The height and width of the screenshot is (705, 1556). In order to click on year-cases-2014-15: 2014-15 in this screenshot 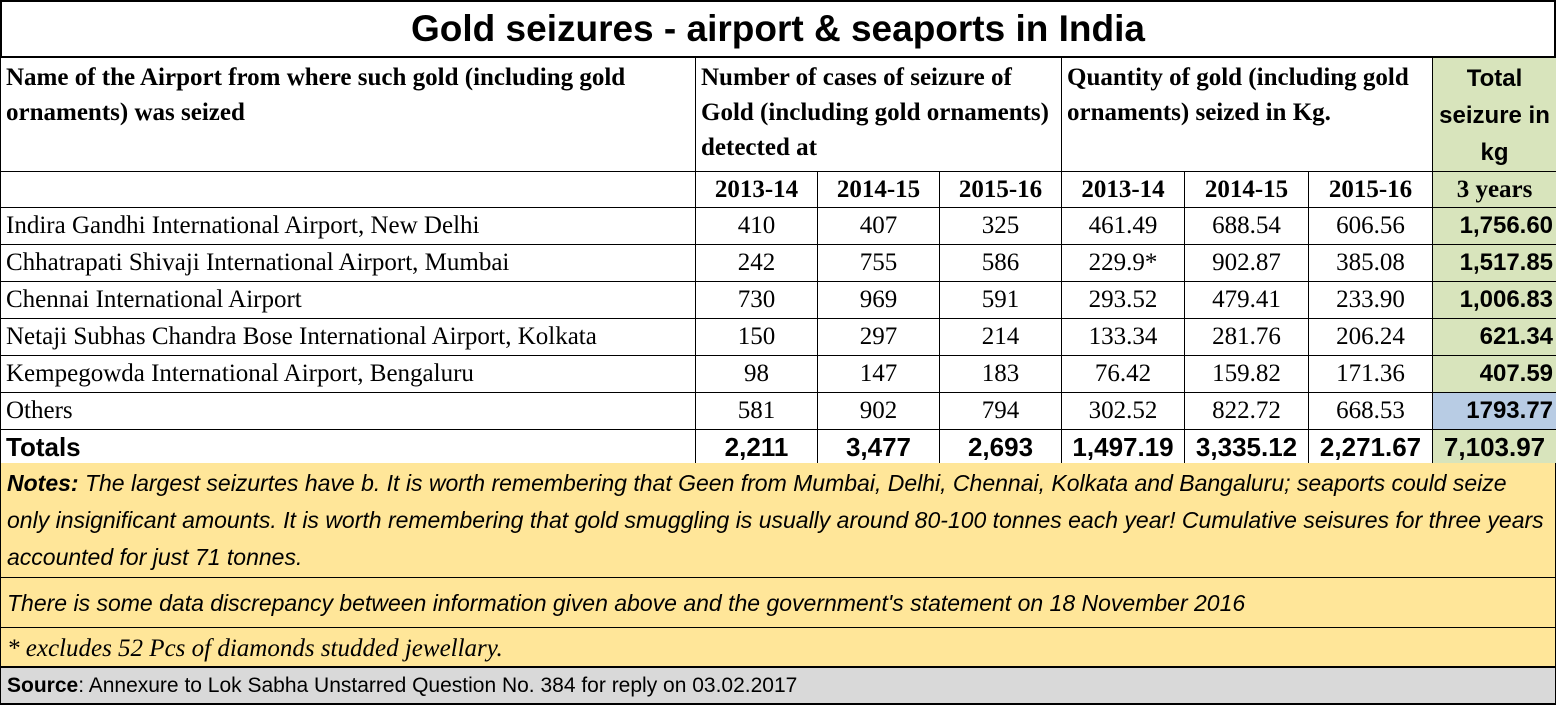, I will do `click(878, 189)`.